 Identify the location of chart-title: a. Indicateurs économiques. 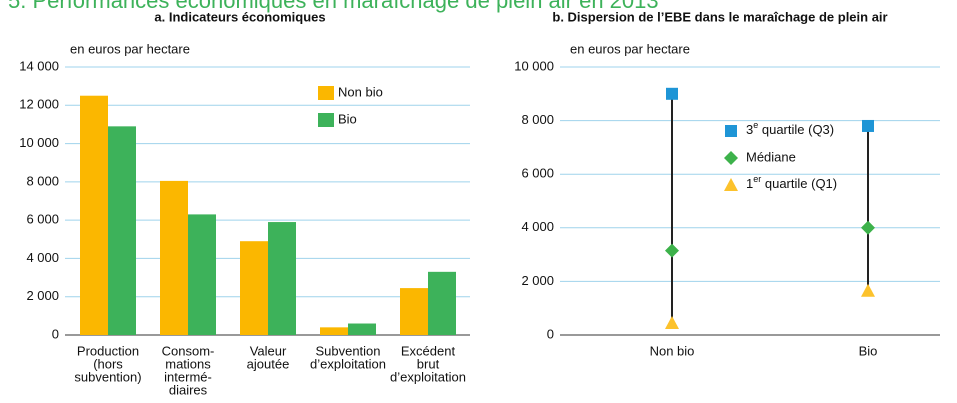
(239, 16).